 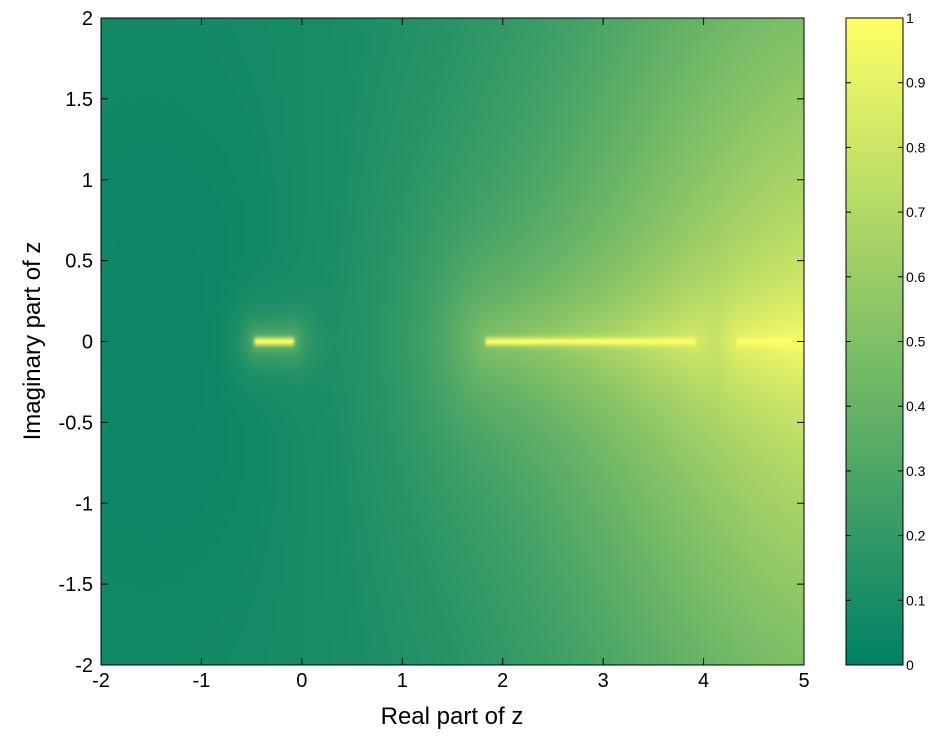 I want to click on y-tick-label: -0.5, so click(x=76, y=423).